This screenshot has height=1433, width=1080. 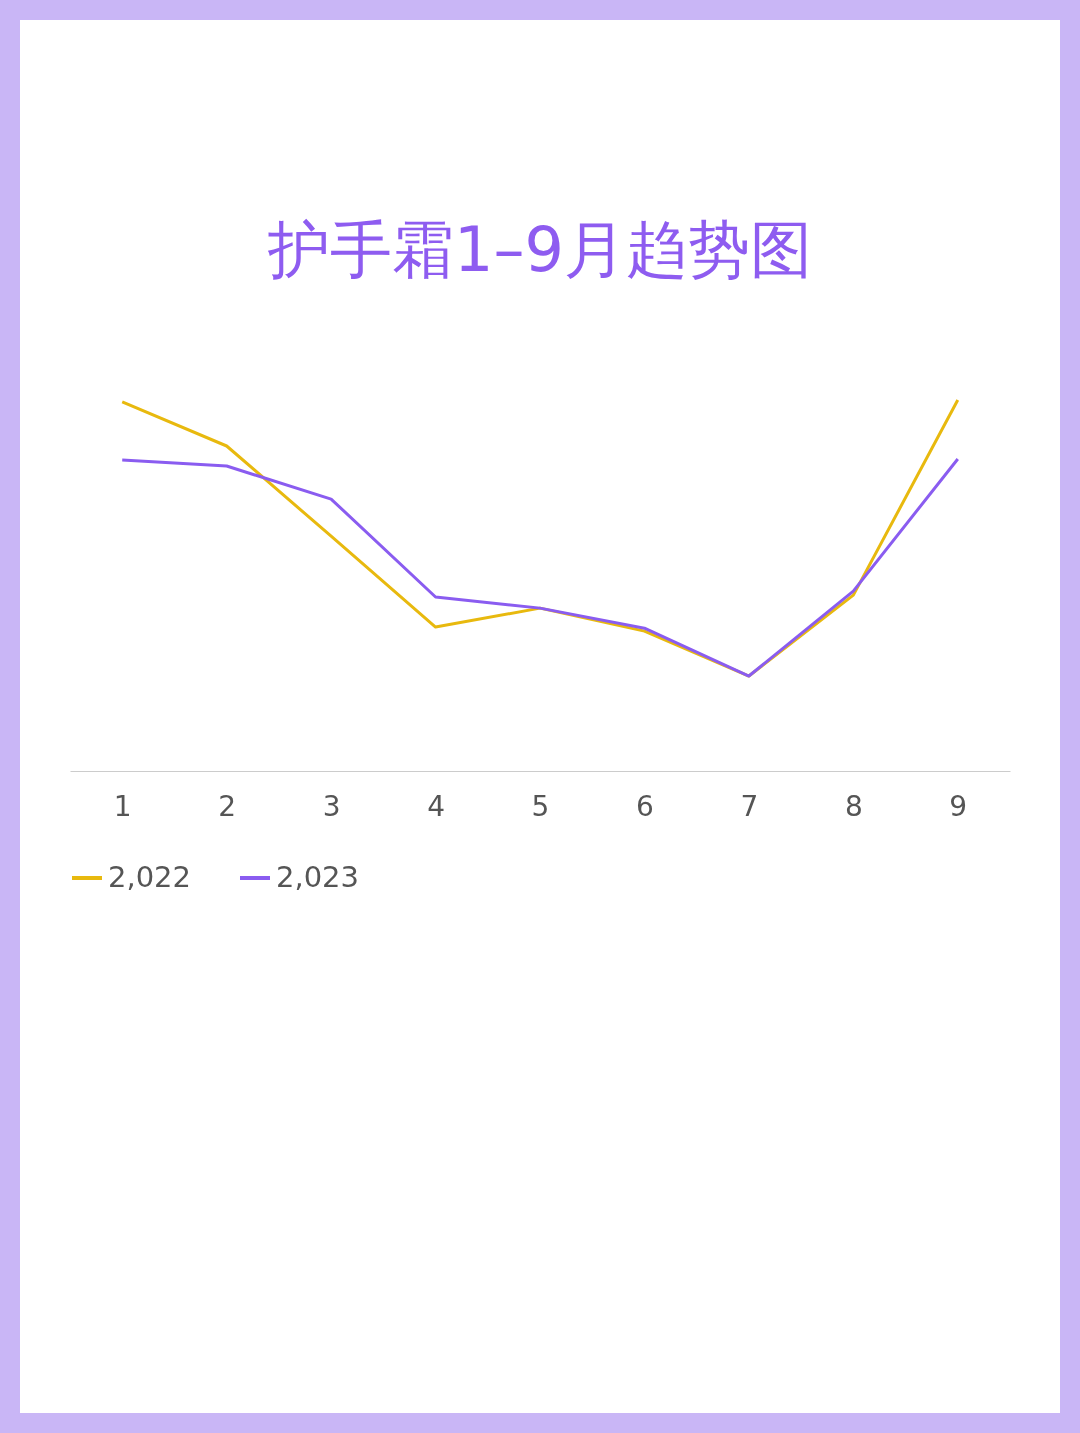 I want to click on x-tick-label: 9, so click(x=958, y=806).